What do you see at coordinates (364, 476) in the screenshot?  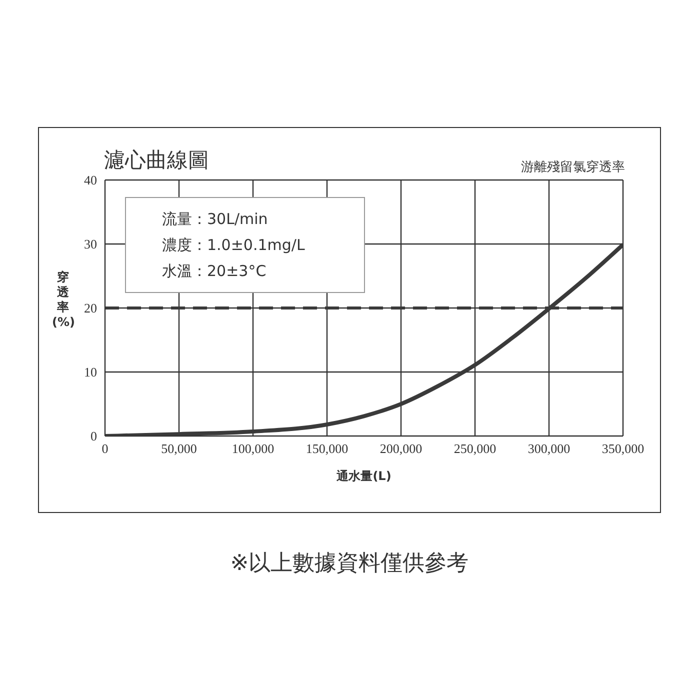 I see `x-axis-title: 通水量(L)` at bounding box center [364, 476].